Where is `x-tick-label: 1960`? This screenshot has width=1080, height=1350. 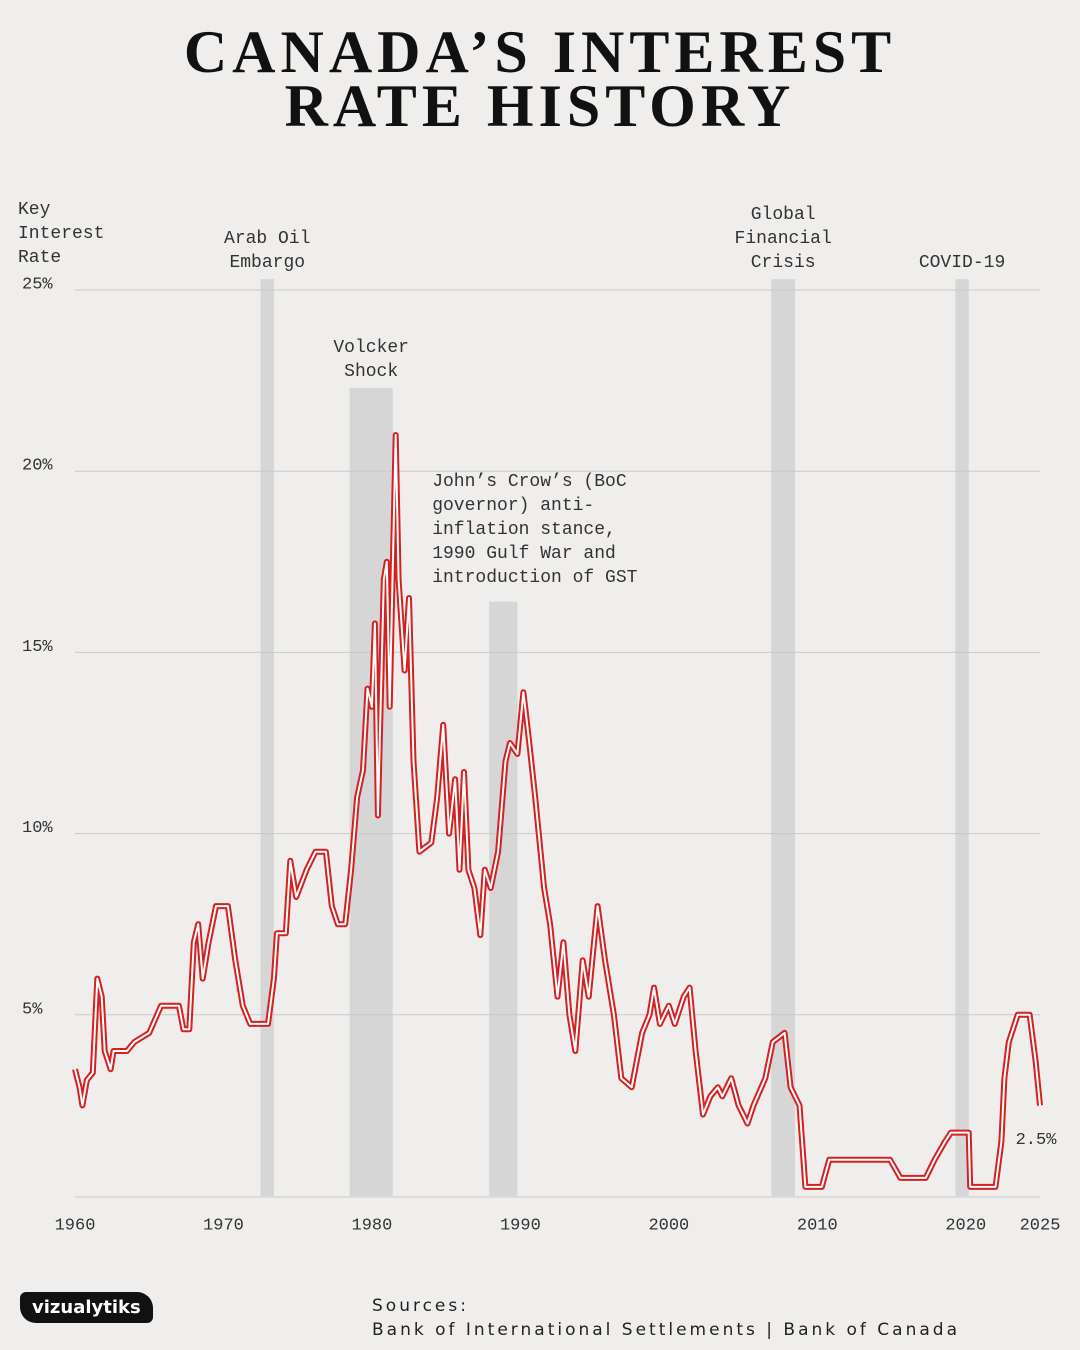 x-tick-label: 1960 is located at coordinates (75, 1225).